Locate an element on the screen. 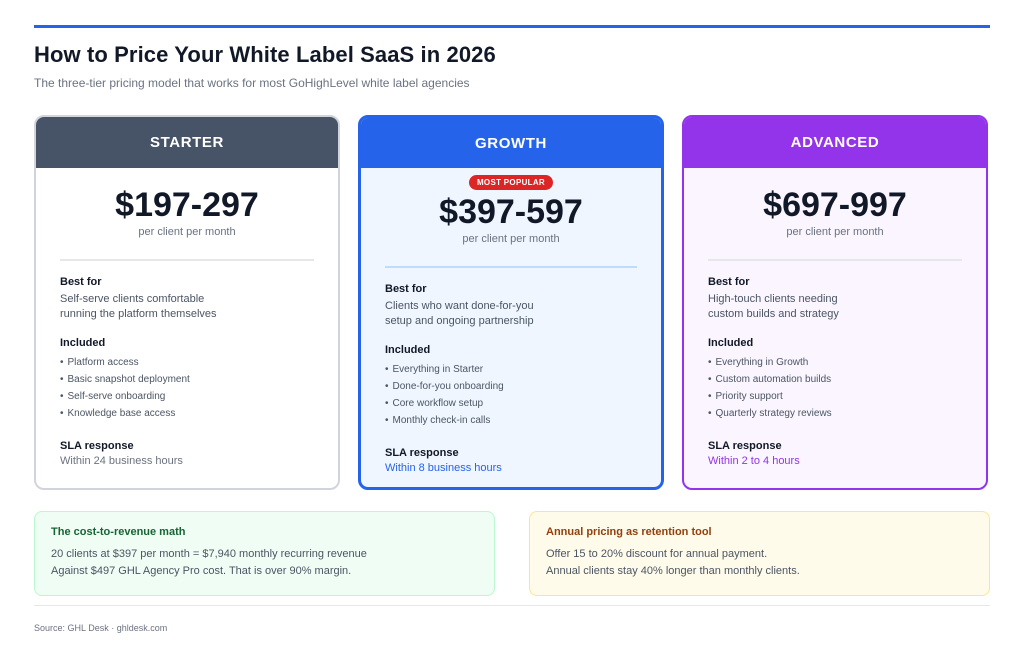 This screenshot has height=648, width=1024. included-item: Platform access is located at coordinates (187, 362).